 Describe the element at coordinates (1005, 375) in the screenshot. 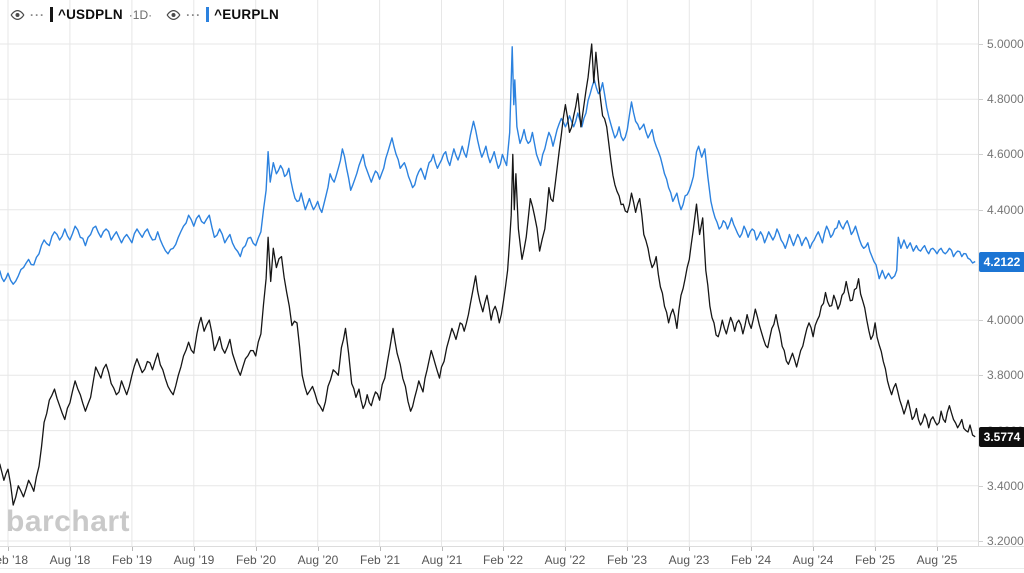

I see `price-axis-label: 3.8000` at that location.